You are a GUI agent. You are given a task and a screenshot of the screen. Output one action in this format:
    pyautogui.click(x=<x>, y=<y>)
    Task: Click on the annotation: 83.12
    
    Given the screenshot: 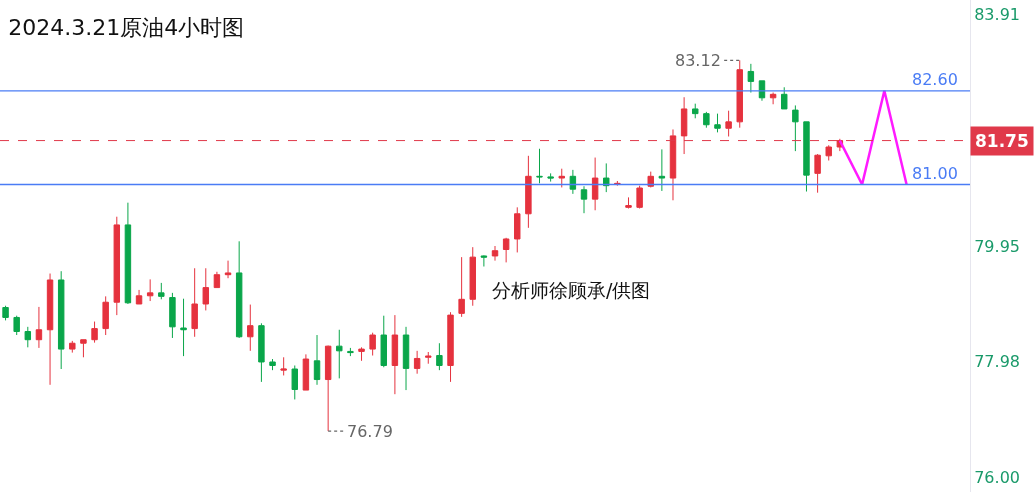 What is the action you would take?
    pyautogui.click(x=698, y=60)
    